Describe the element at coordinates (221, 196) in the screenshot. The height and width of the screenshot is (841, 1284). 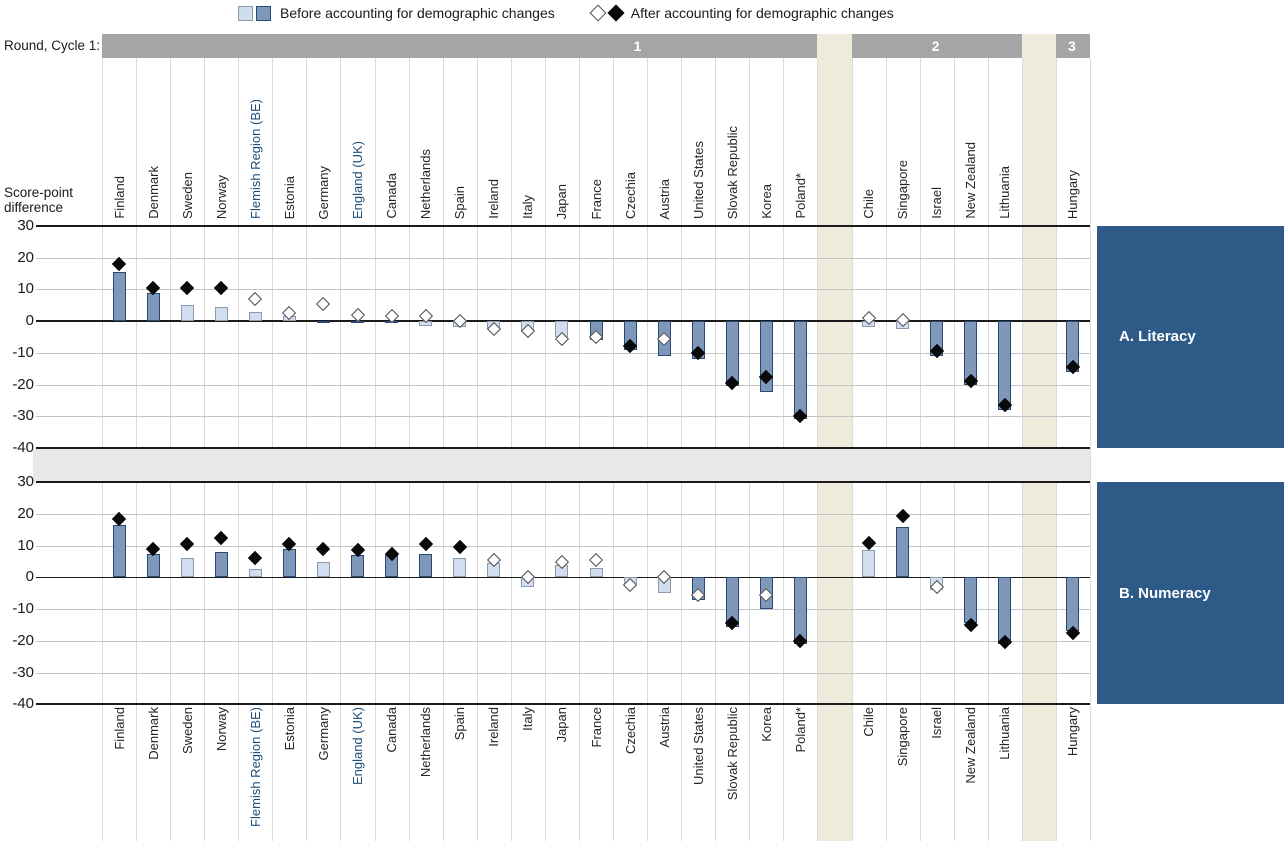
I see `country-label-top: Norway` at that location.